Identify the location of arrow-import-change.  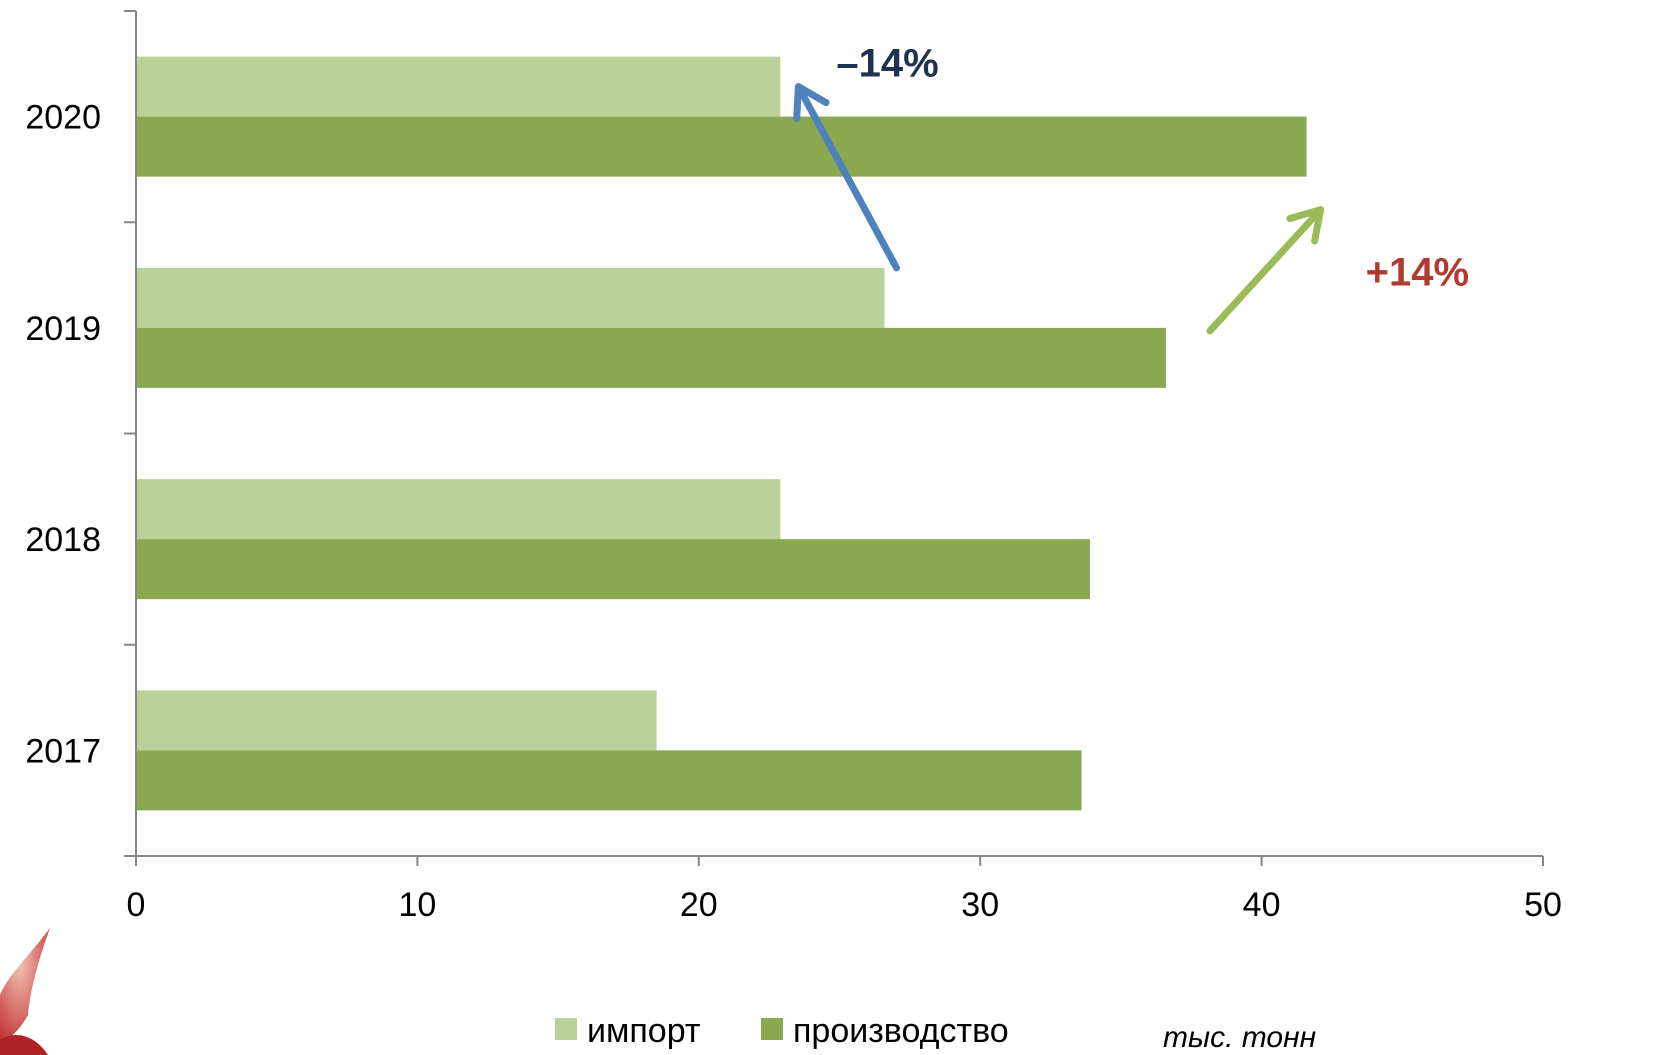
(847, 177).